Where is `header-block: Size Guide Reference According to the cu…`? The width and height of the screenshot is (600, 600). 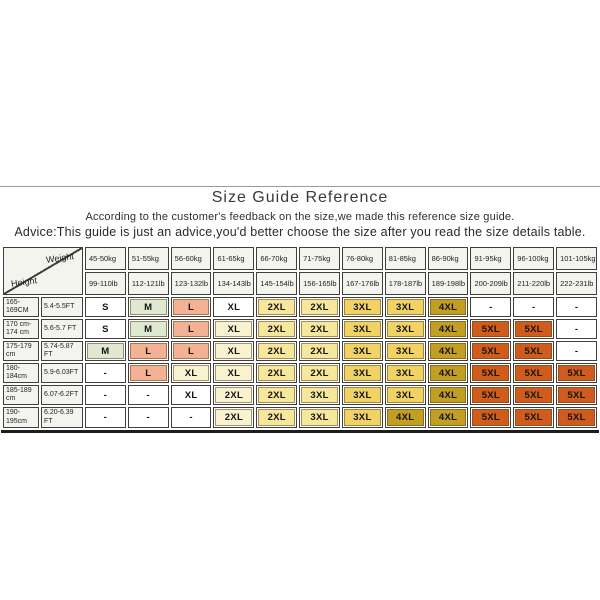 header-block: Size Guide Reference According to the cu… is located at coordinates (300, 214).